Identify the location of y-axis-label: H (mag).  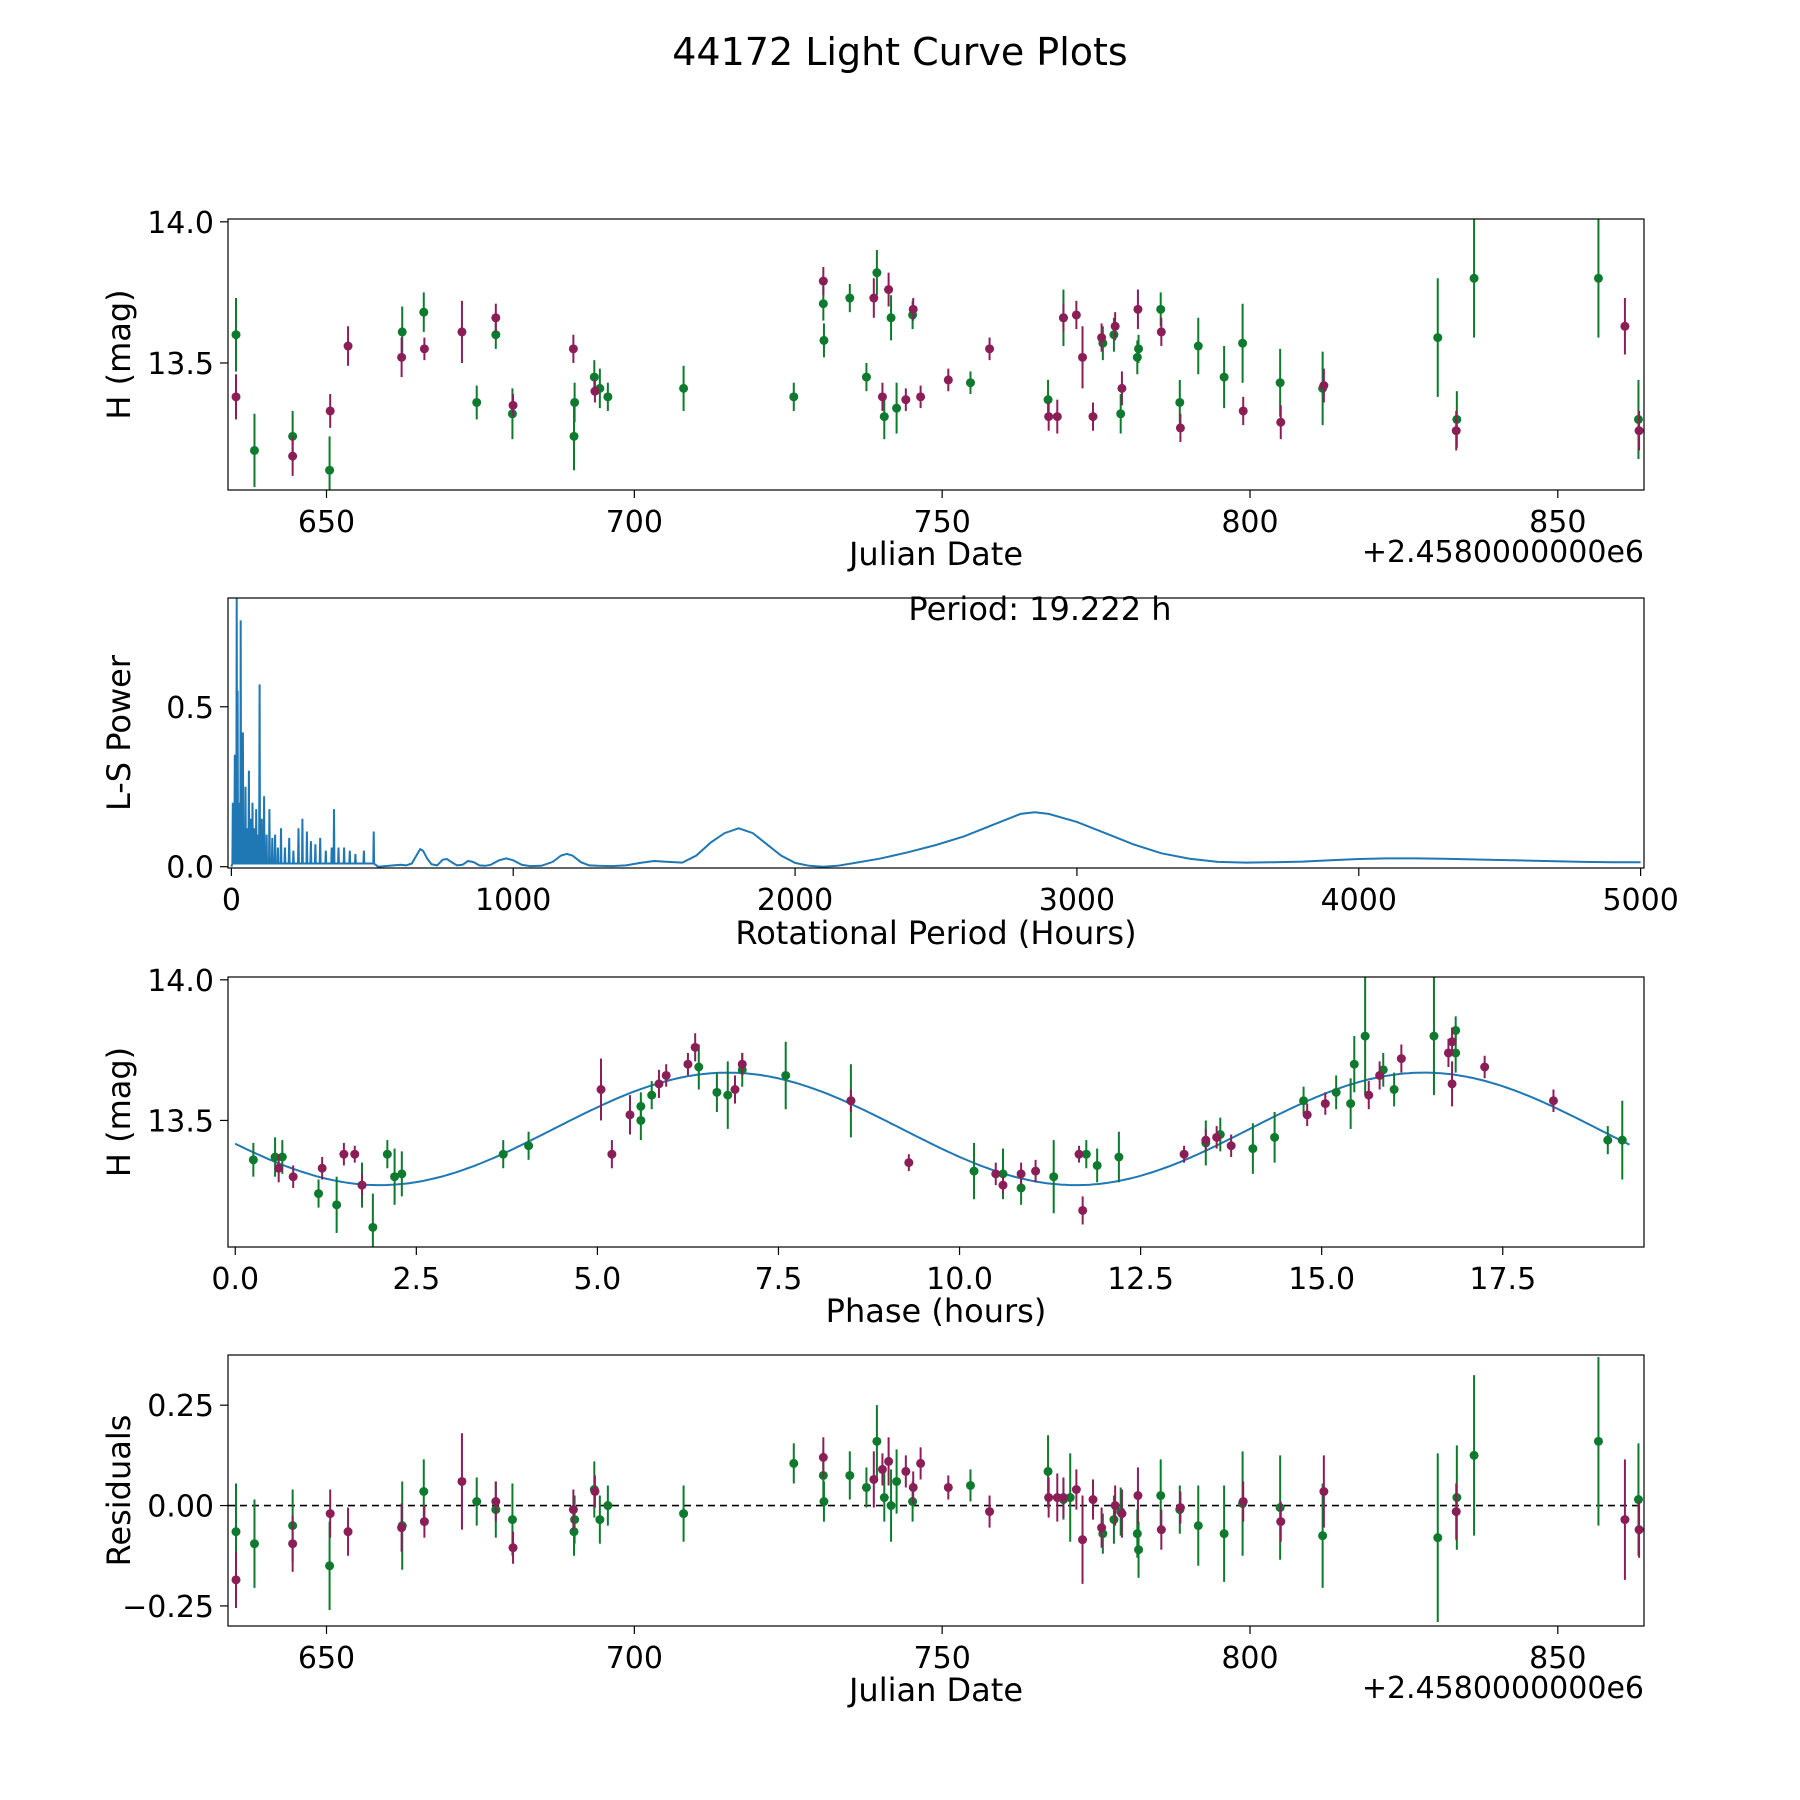
(119, 354).